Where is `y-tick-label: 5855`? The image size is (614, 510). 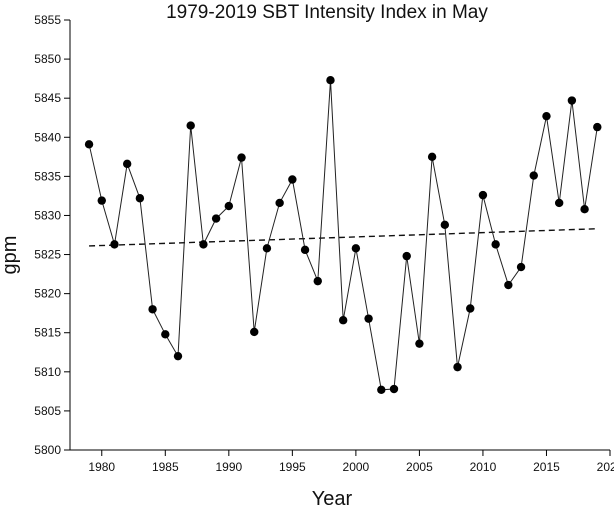
y-tick-label: 5855 is located at coordinates (47, 20).